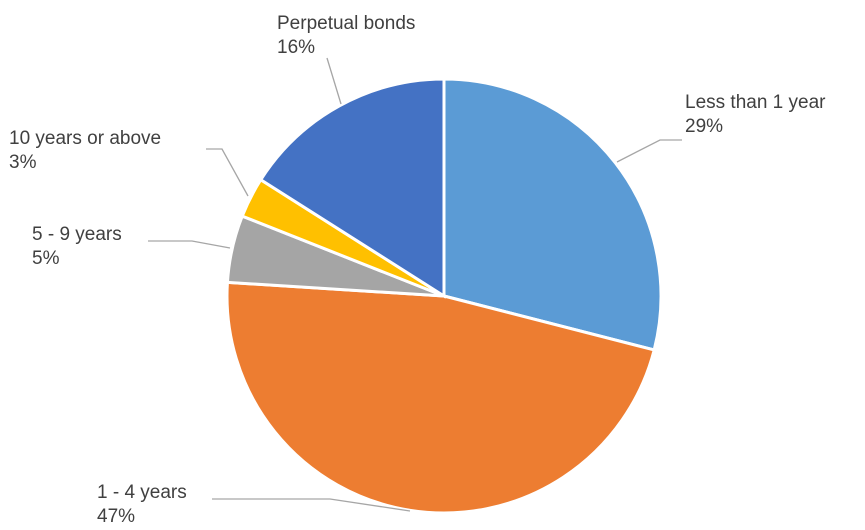 Image resolution: width=865 pixels, height=530 pixels. Describe the element at coordinates (552, 214) in the screenshot. I see `pie-slice-less-than-1-year` at that location.